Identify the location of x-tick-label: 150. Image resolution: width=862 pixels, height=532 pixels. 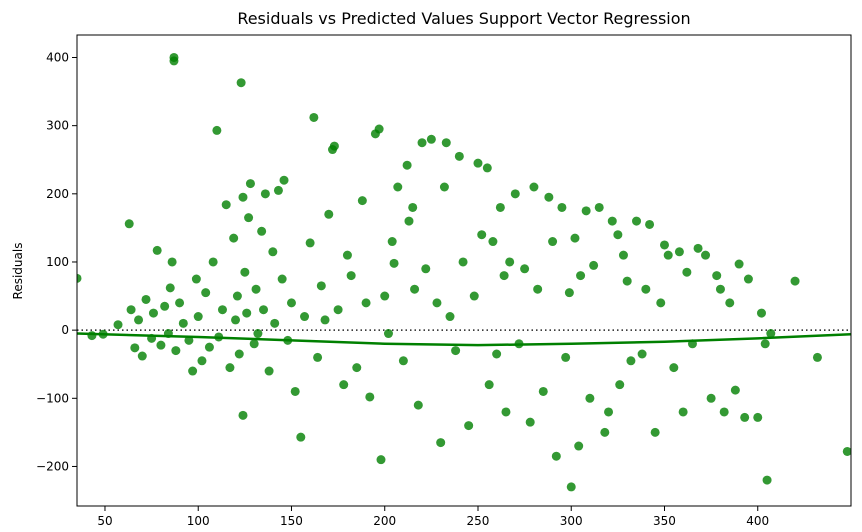
(291, 521).